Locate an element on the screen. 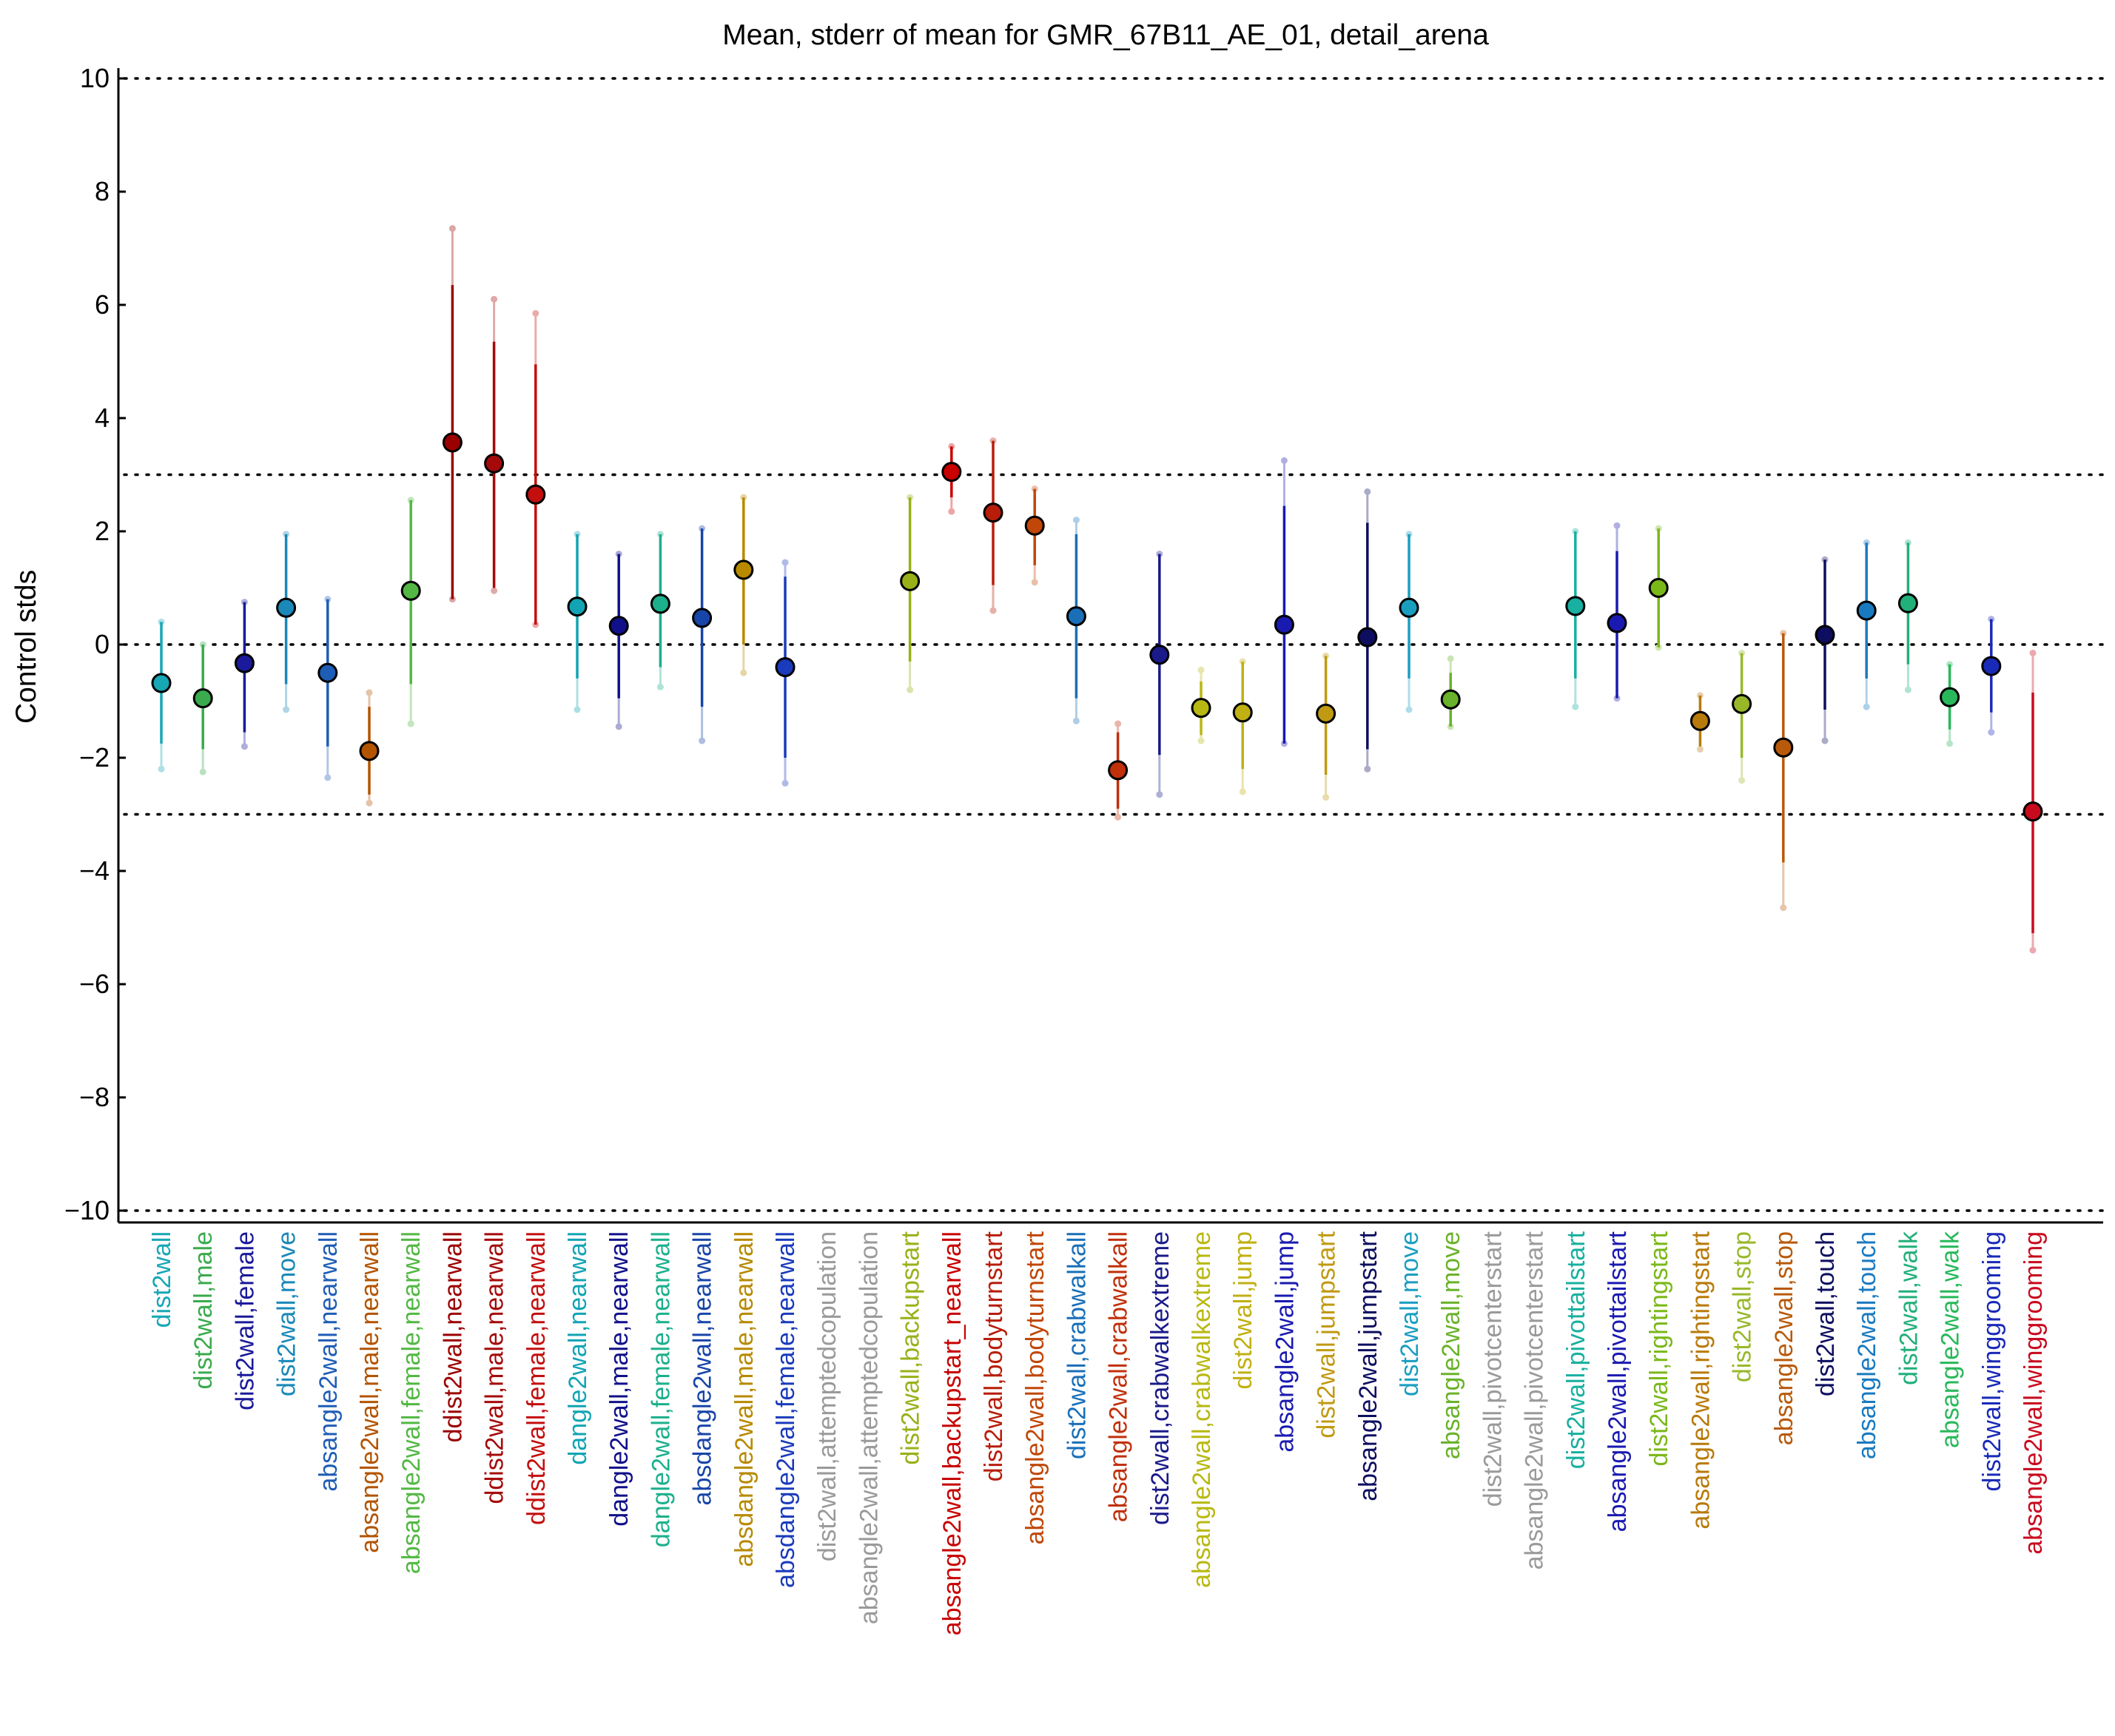  x-tick-label: dist2wall,bodyturnstart is located at coordinates (994, 1356).